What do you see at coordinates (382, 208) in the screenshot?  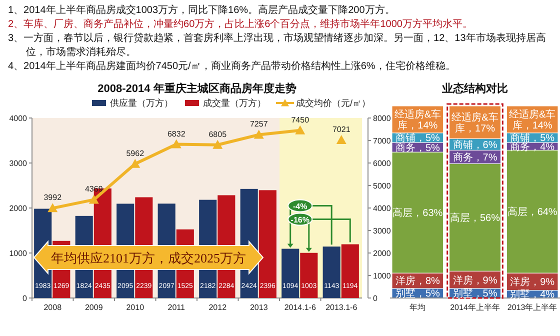 I see `y2-tick-label: 4000` at bounding box center [382, 208].